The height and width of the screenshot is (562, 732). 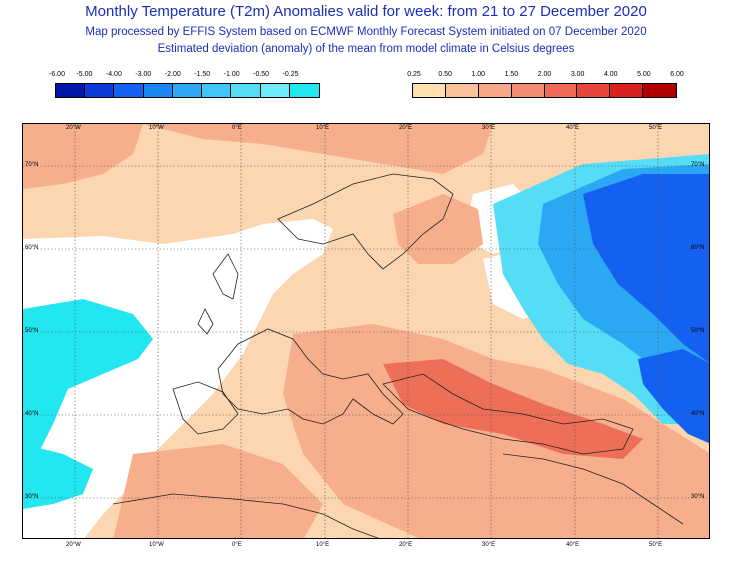 I want to click on legend-tick-label: -5.00, so click(x=84, y=74).